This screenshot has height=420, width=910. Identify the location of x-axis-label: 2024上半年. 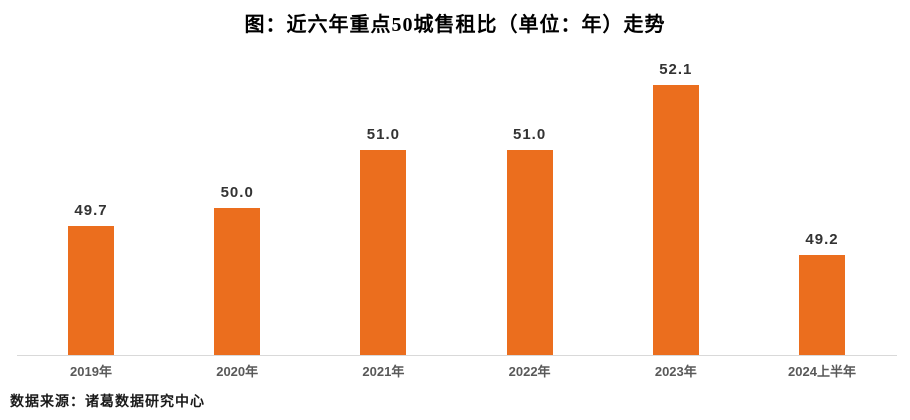
(822, 371).